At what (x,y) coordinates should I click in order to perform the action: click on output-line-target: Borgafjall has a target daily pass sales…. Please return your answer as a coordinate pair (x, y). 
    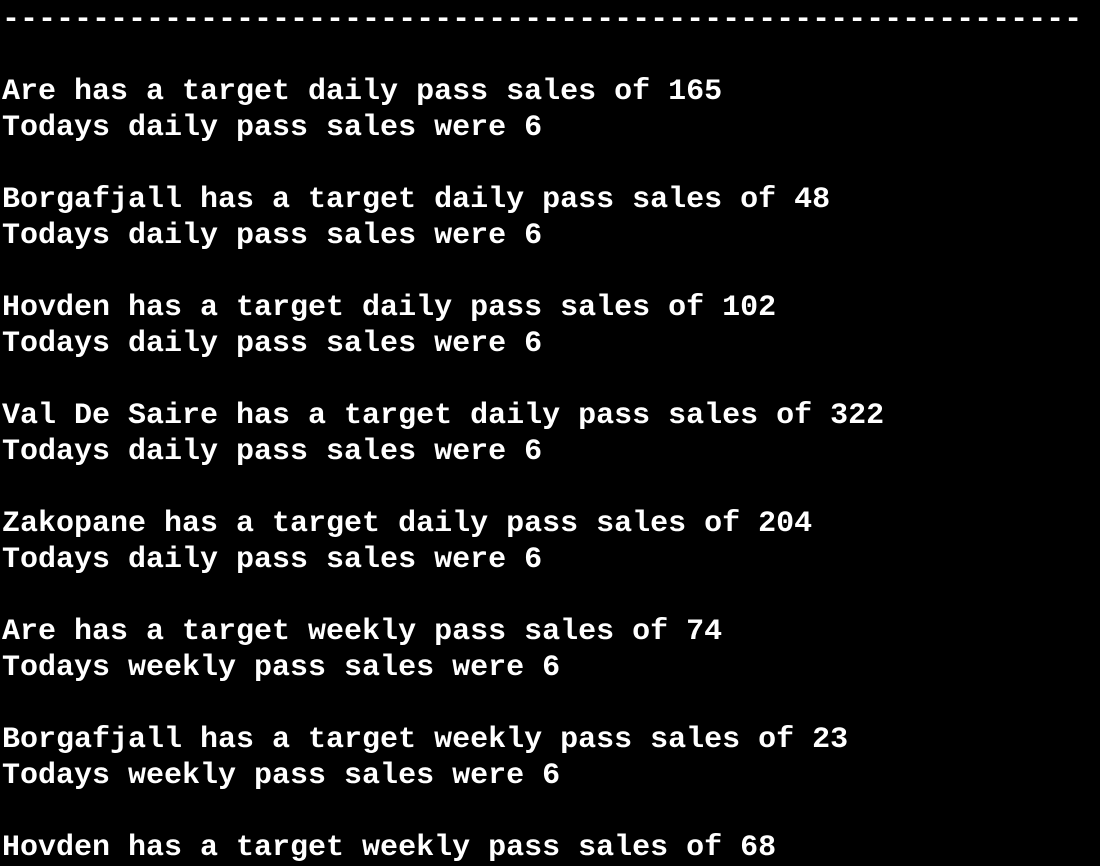
    Looking at the image, I should click on (416, 200).